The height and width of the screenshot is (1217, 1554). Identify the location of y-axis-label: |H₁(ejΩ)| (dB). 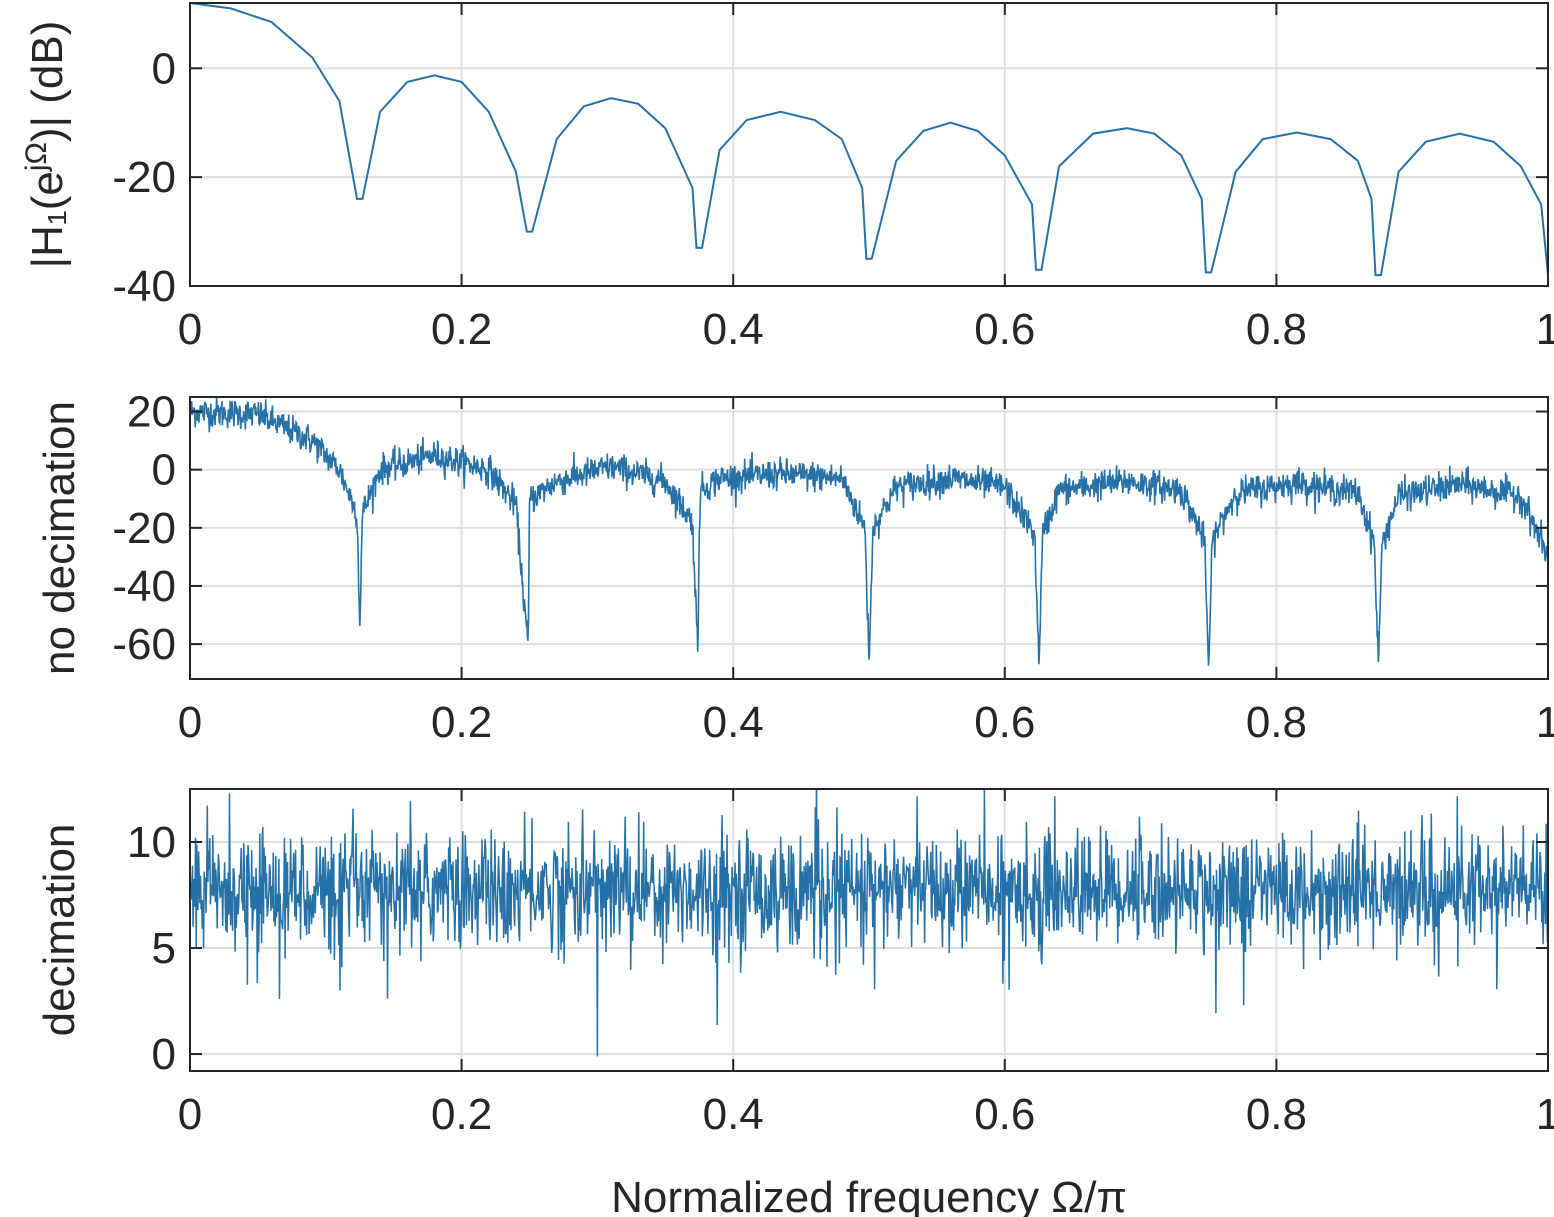
(46, 145).